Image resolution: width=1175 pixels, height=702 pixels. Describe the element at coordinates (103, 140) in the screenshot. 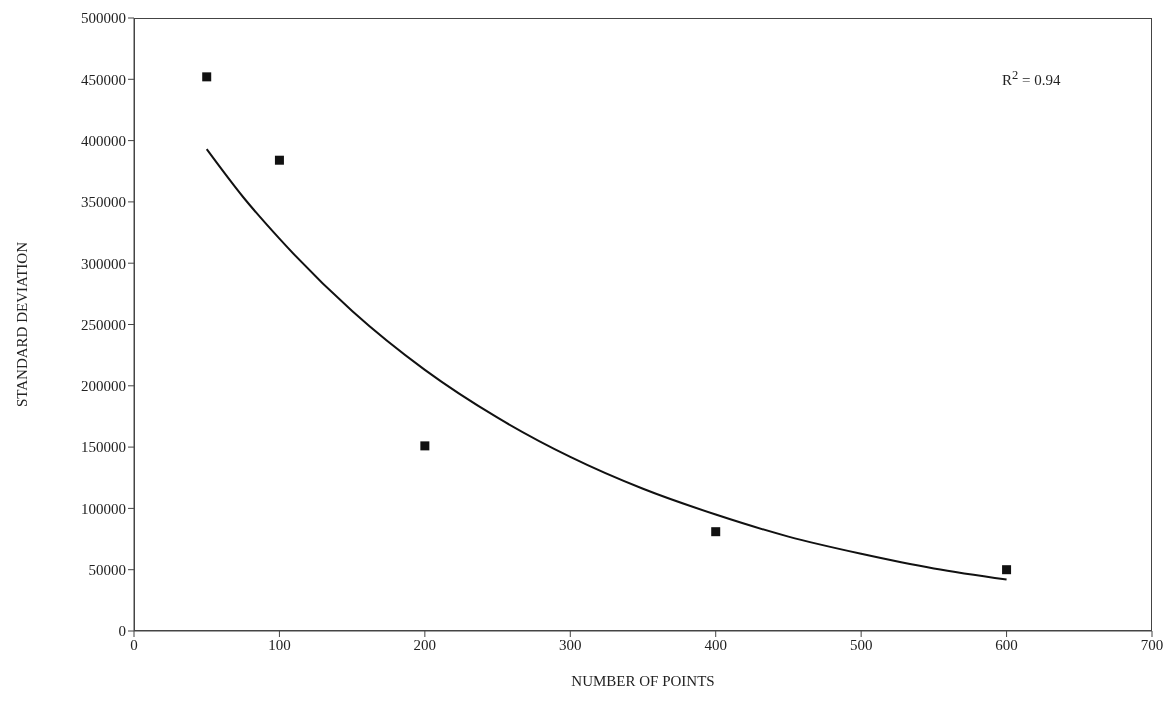

I see `y-tick-label: 400000` at that location.